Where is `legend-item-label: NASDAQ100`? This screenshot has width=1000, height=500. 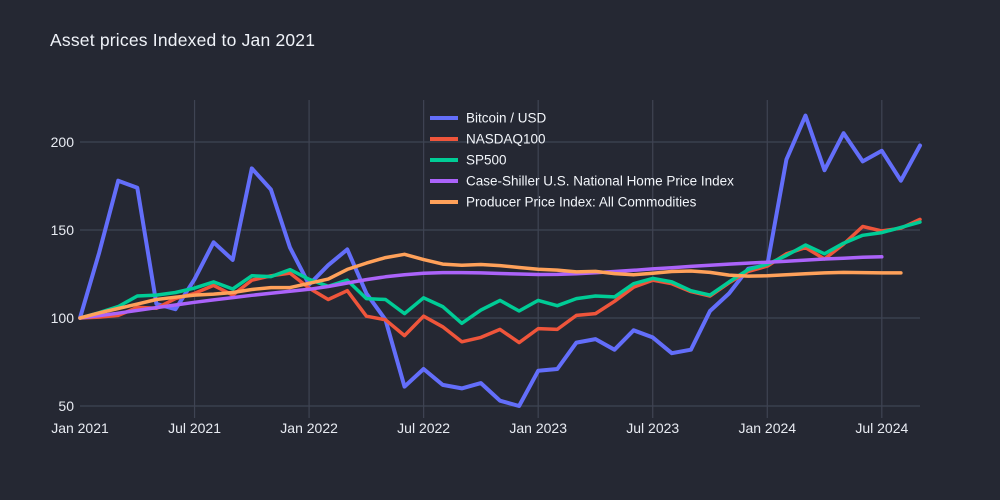 legend-item-label: NASDAQ100 is located at coordinates (506, 139).